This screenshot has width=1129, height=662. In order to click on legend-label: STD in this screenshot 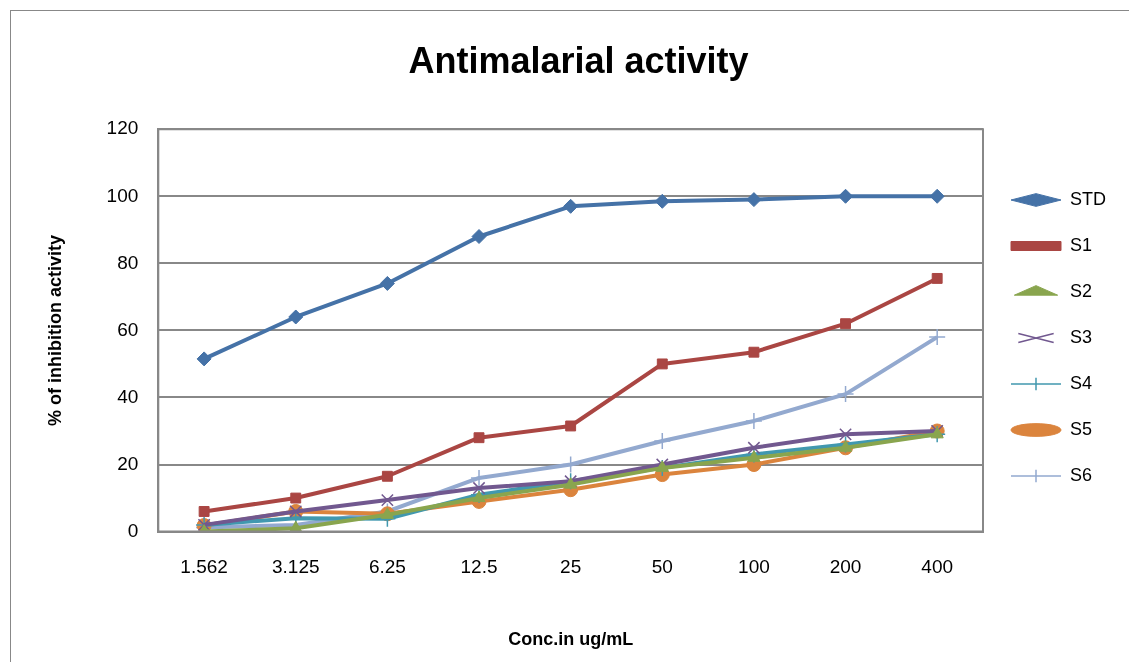, I will do `click(1088, 198)`.